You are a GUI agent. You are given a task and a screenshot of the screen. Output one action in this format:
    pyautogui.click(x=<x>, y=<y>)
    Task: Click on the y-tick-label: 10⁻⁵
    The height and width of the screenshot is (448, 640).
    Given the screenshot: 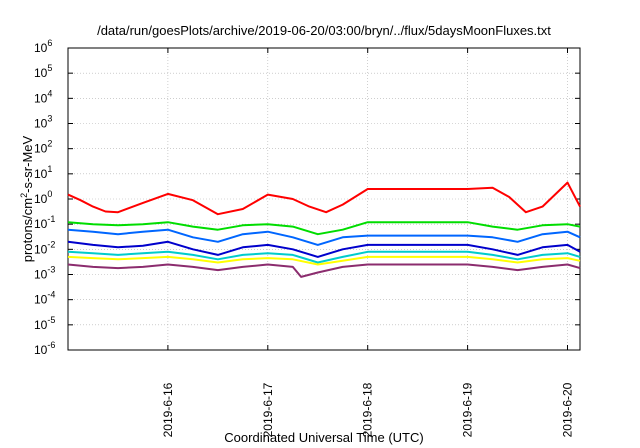 What is the action you would take?
    pyautogui.click(x=44, y=323)
    